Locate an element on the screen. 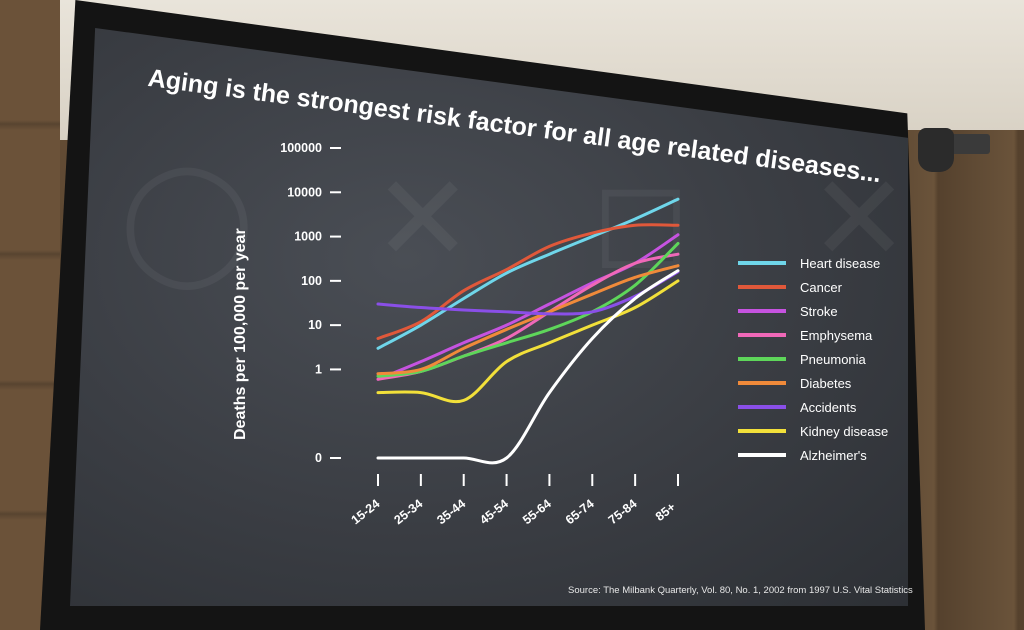 This screenshot has height=630, width=1024. camera-mount is located at coordinates (970, 144).